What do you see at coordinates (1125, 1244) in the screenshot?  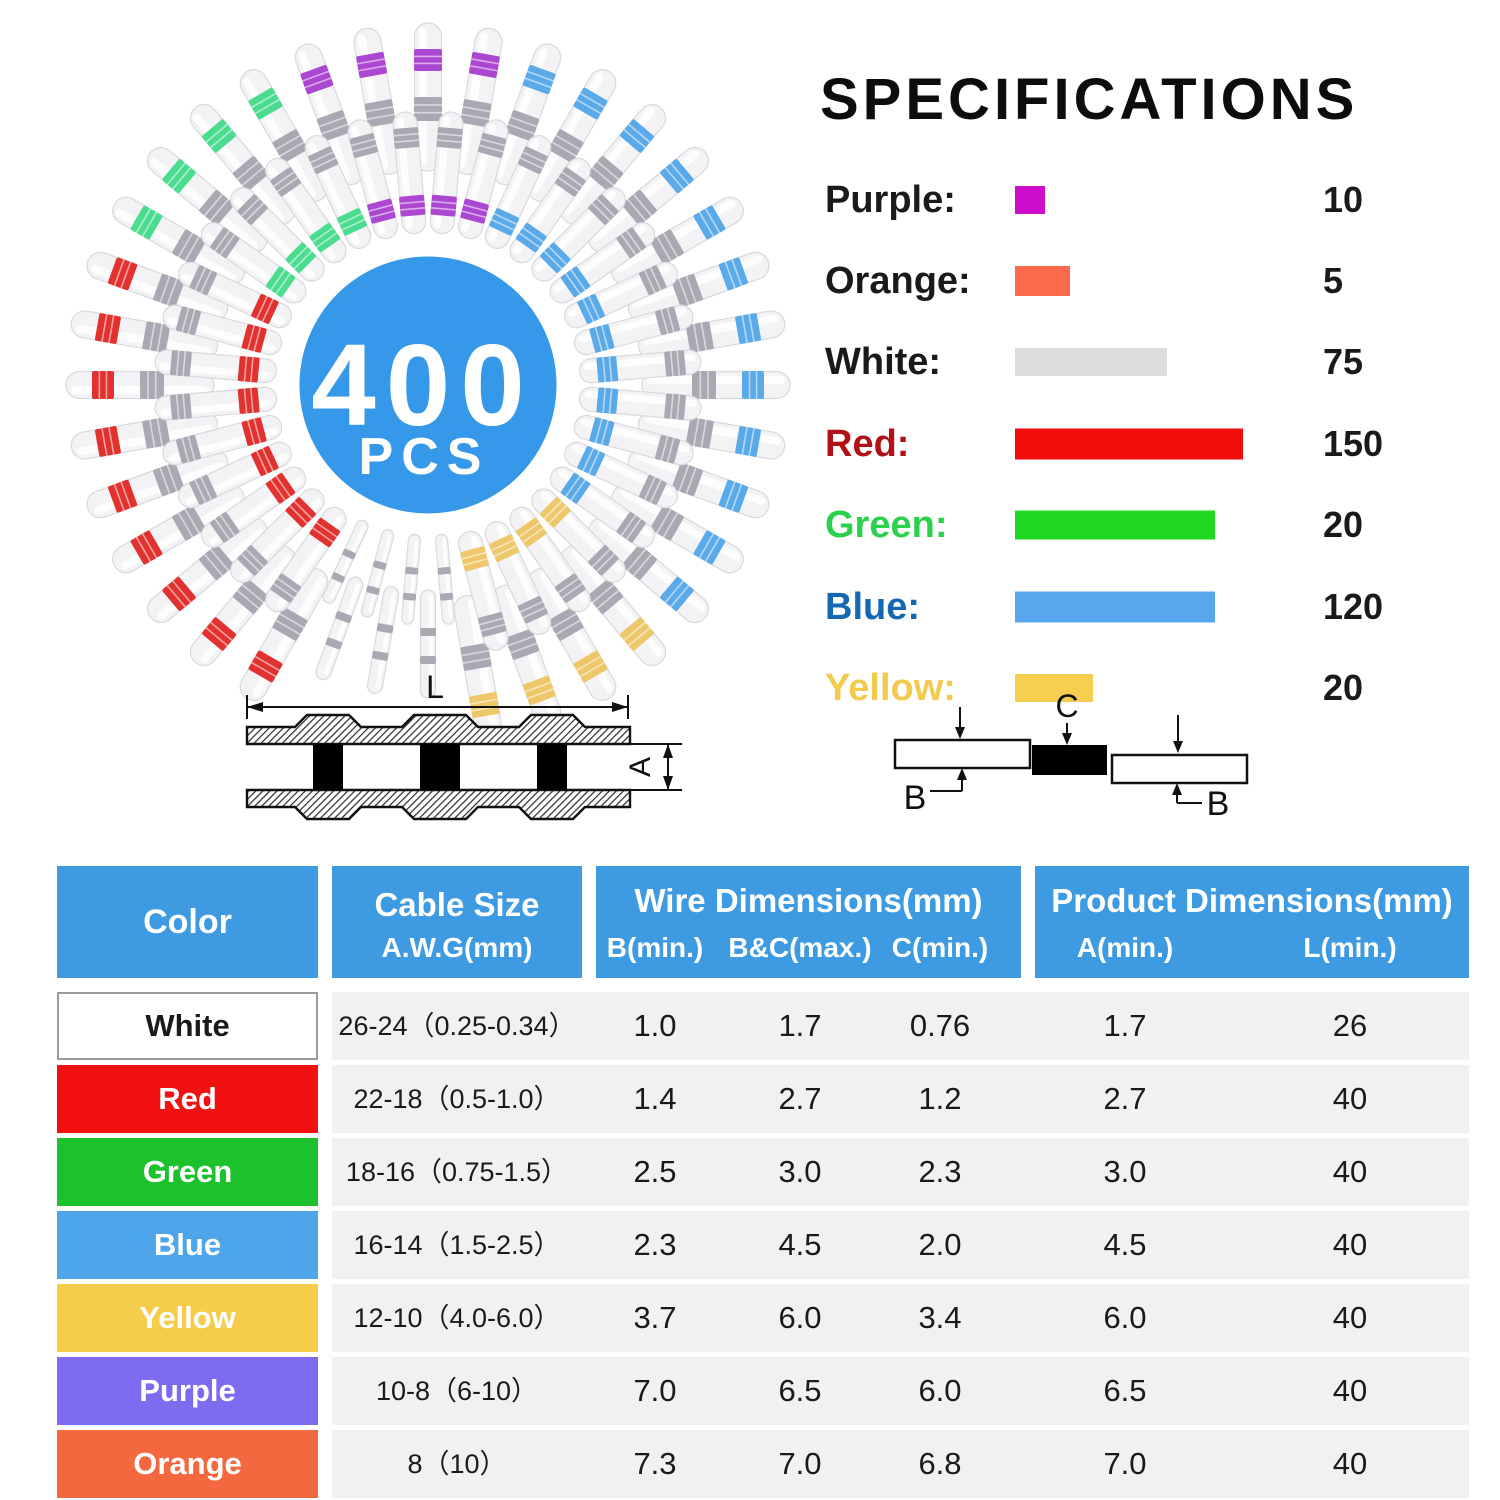 I see `a-min-cell: 4.5` at bounding box center [1125, 1244].